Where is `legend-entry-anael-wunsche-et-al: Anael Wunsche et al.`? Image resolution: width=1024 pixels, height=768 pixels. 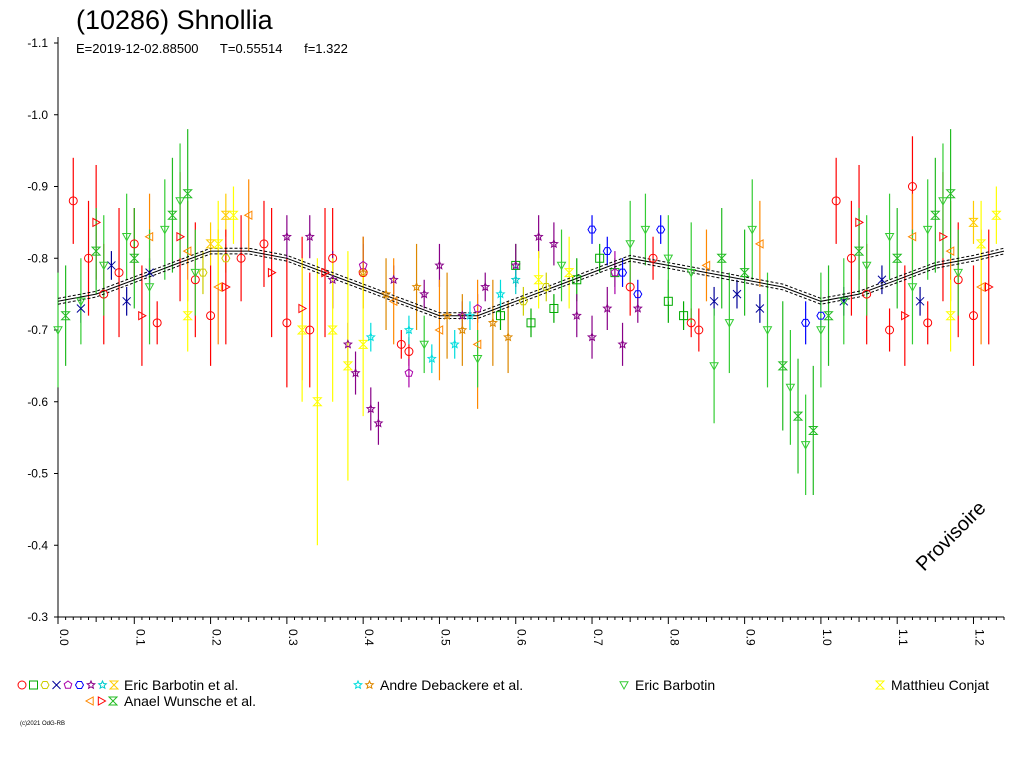
legend-entry-anael-wunsche-et-al: Anael Wunsche et al. is located at coordinates (170, 700).